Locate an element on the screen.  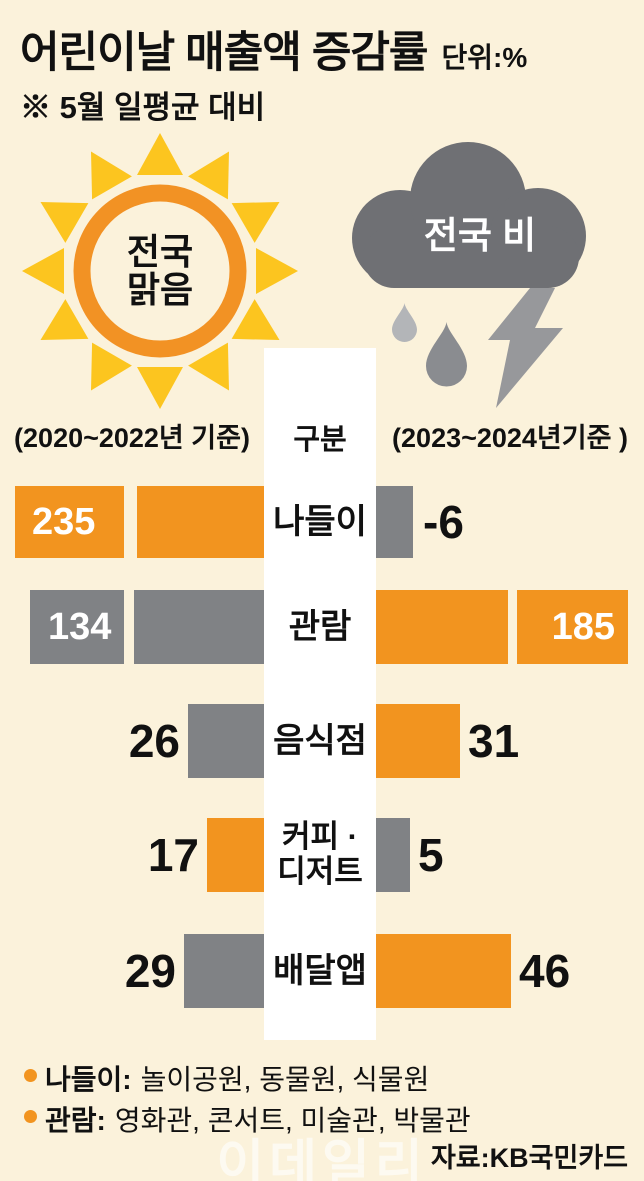
legend-viewing-term: 관람: is located at coordinates (75, 1120).